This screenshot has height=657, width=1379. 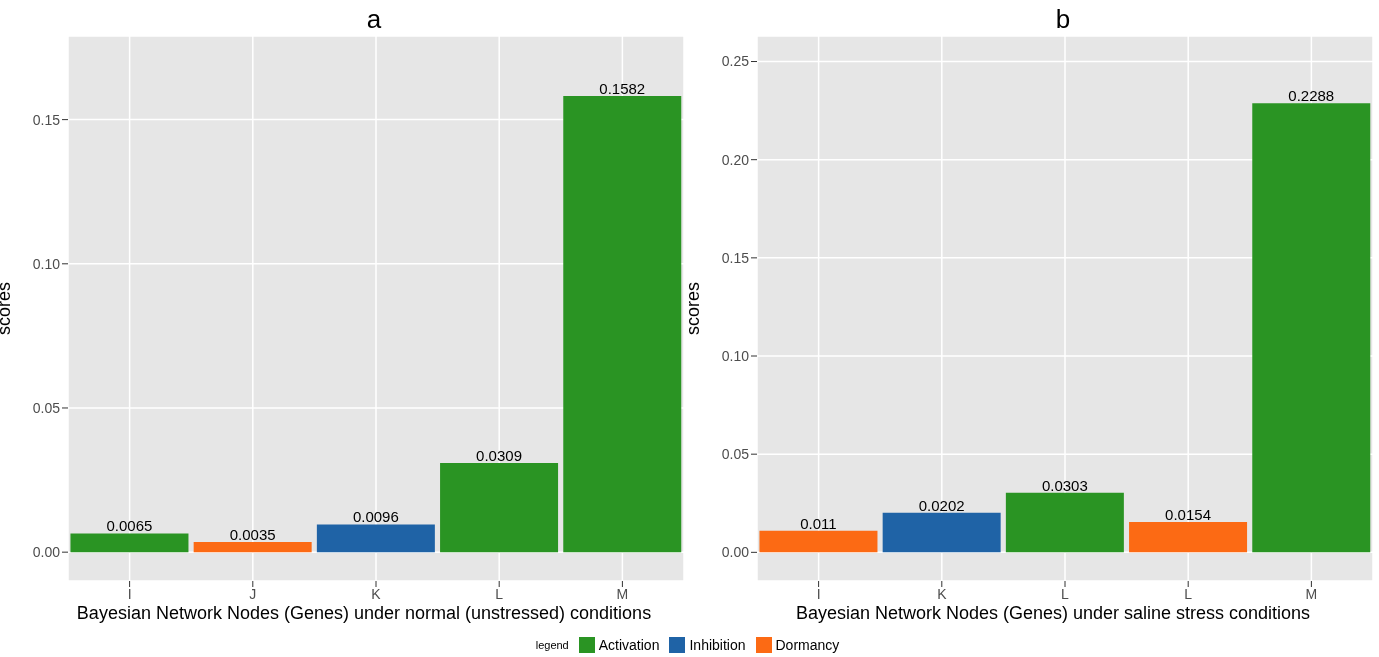 What do you see at coordinates (735, 61) in the screenshot?
I see `y-tick-label: 0.25` at bounding box center [735, 61].